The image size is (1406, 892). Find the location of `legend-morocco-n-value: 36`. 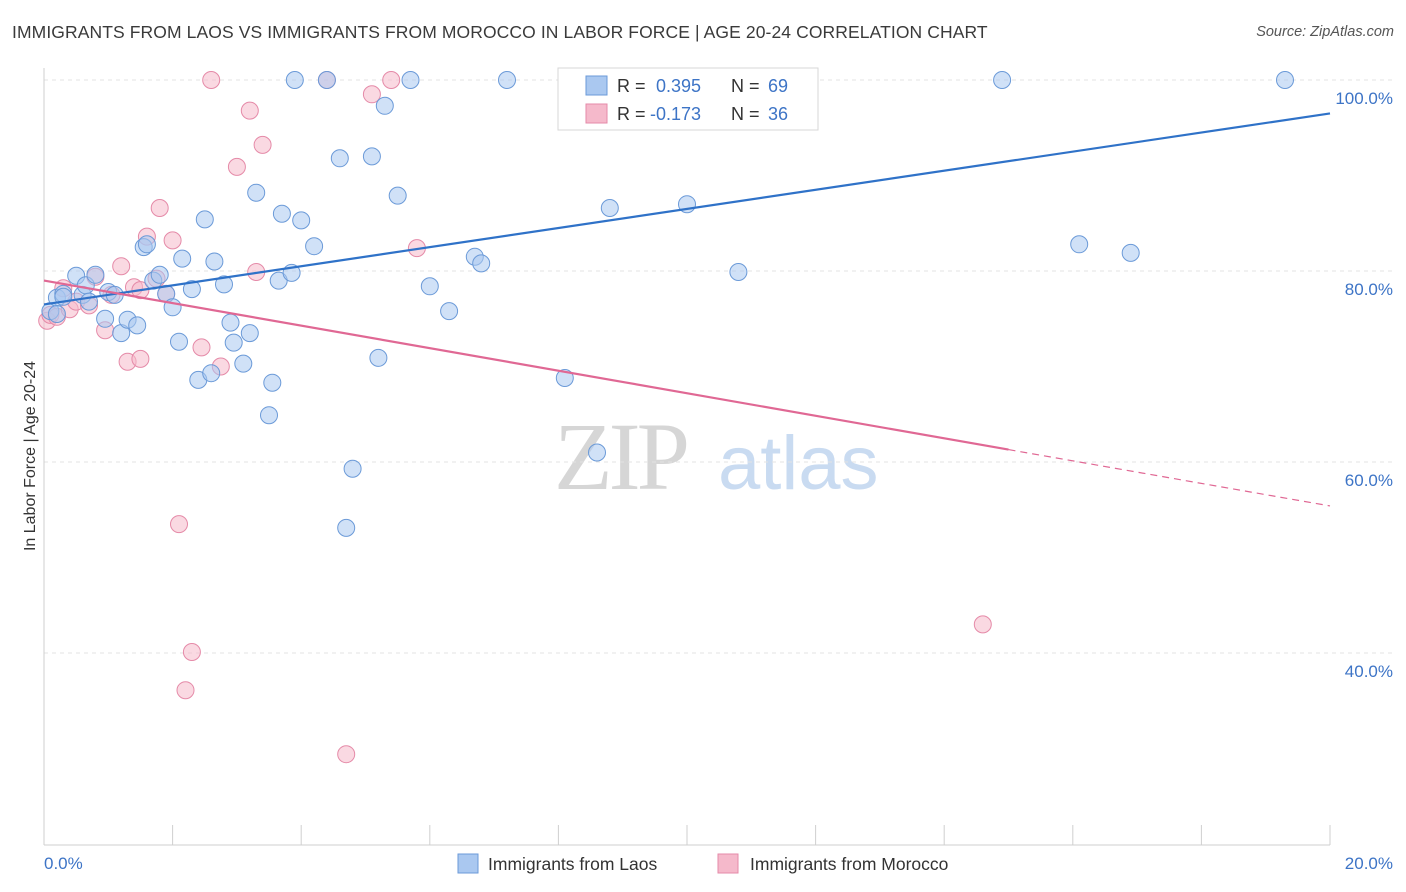

legend-morocco-n-value: 36 is located at coordinates (778, 114).